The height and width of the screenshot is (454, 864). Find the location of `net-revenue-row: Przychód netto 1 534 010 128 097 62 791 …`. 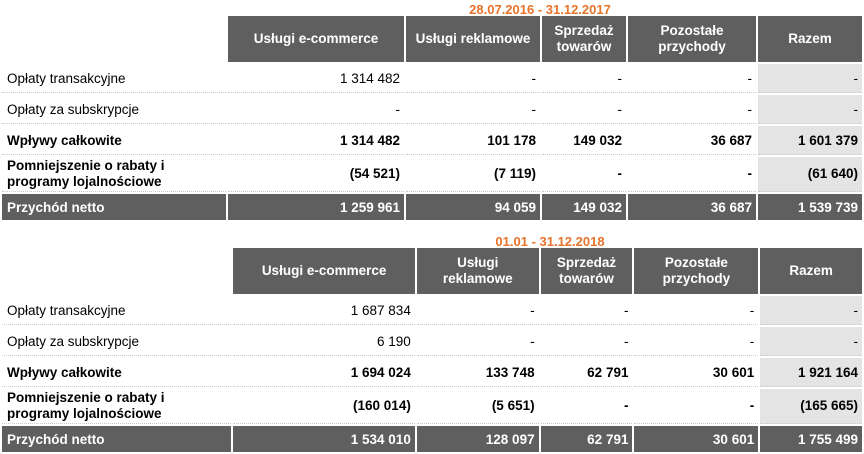

net-revenue-row: Przychód netto 1 534 010 128 097 62 791 … is located at coordinates (432, 439).